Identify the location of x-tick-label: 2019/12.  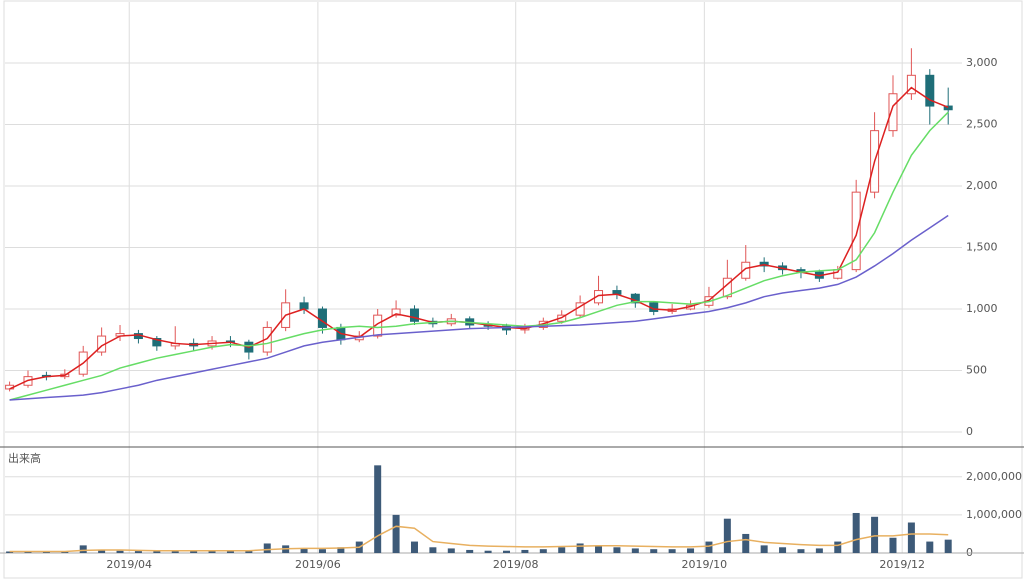
(902, 564).